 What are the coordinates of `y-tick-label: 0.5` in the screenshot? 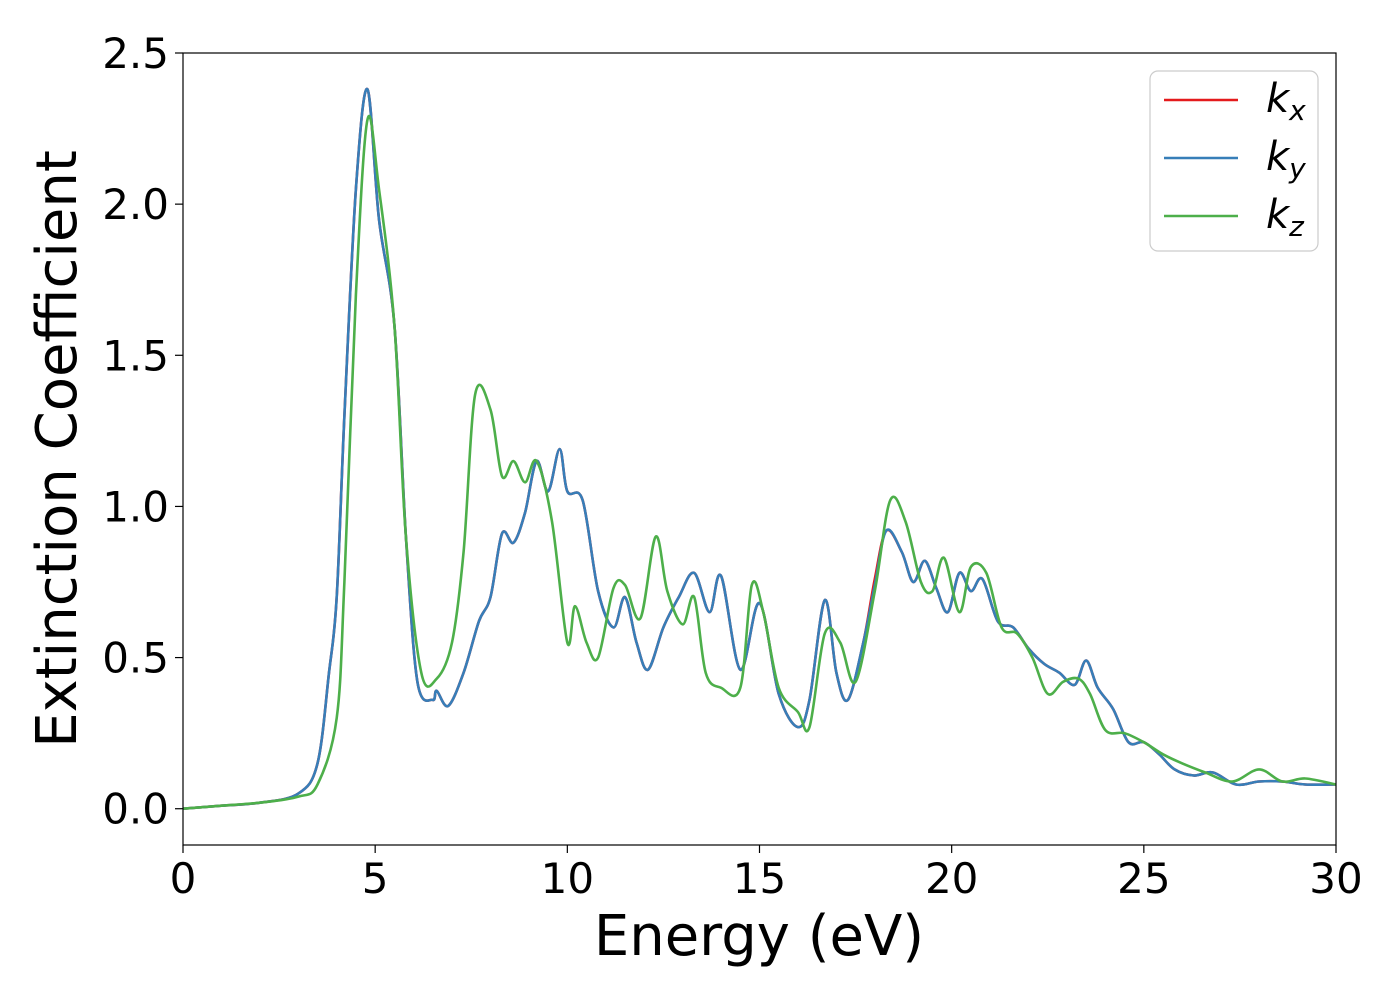 It's located at (135, 658).